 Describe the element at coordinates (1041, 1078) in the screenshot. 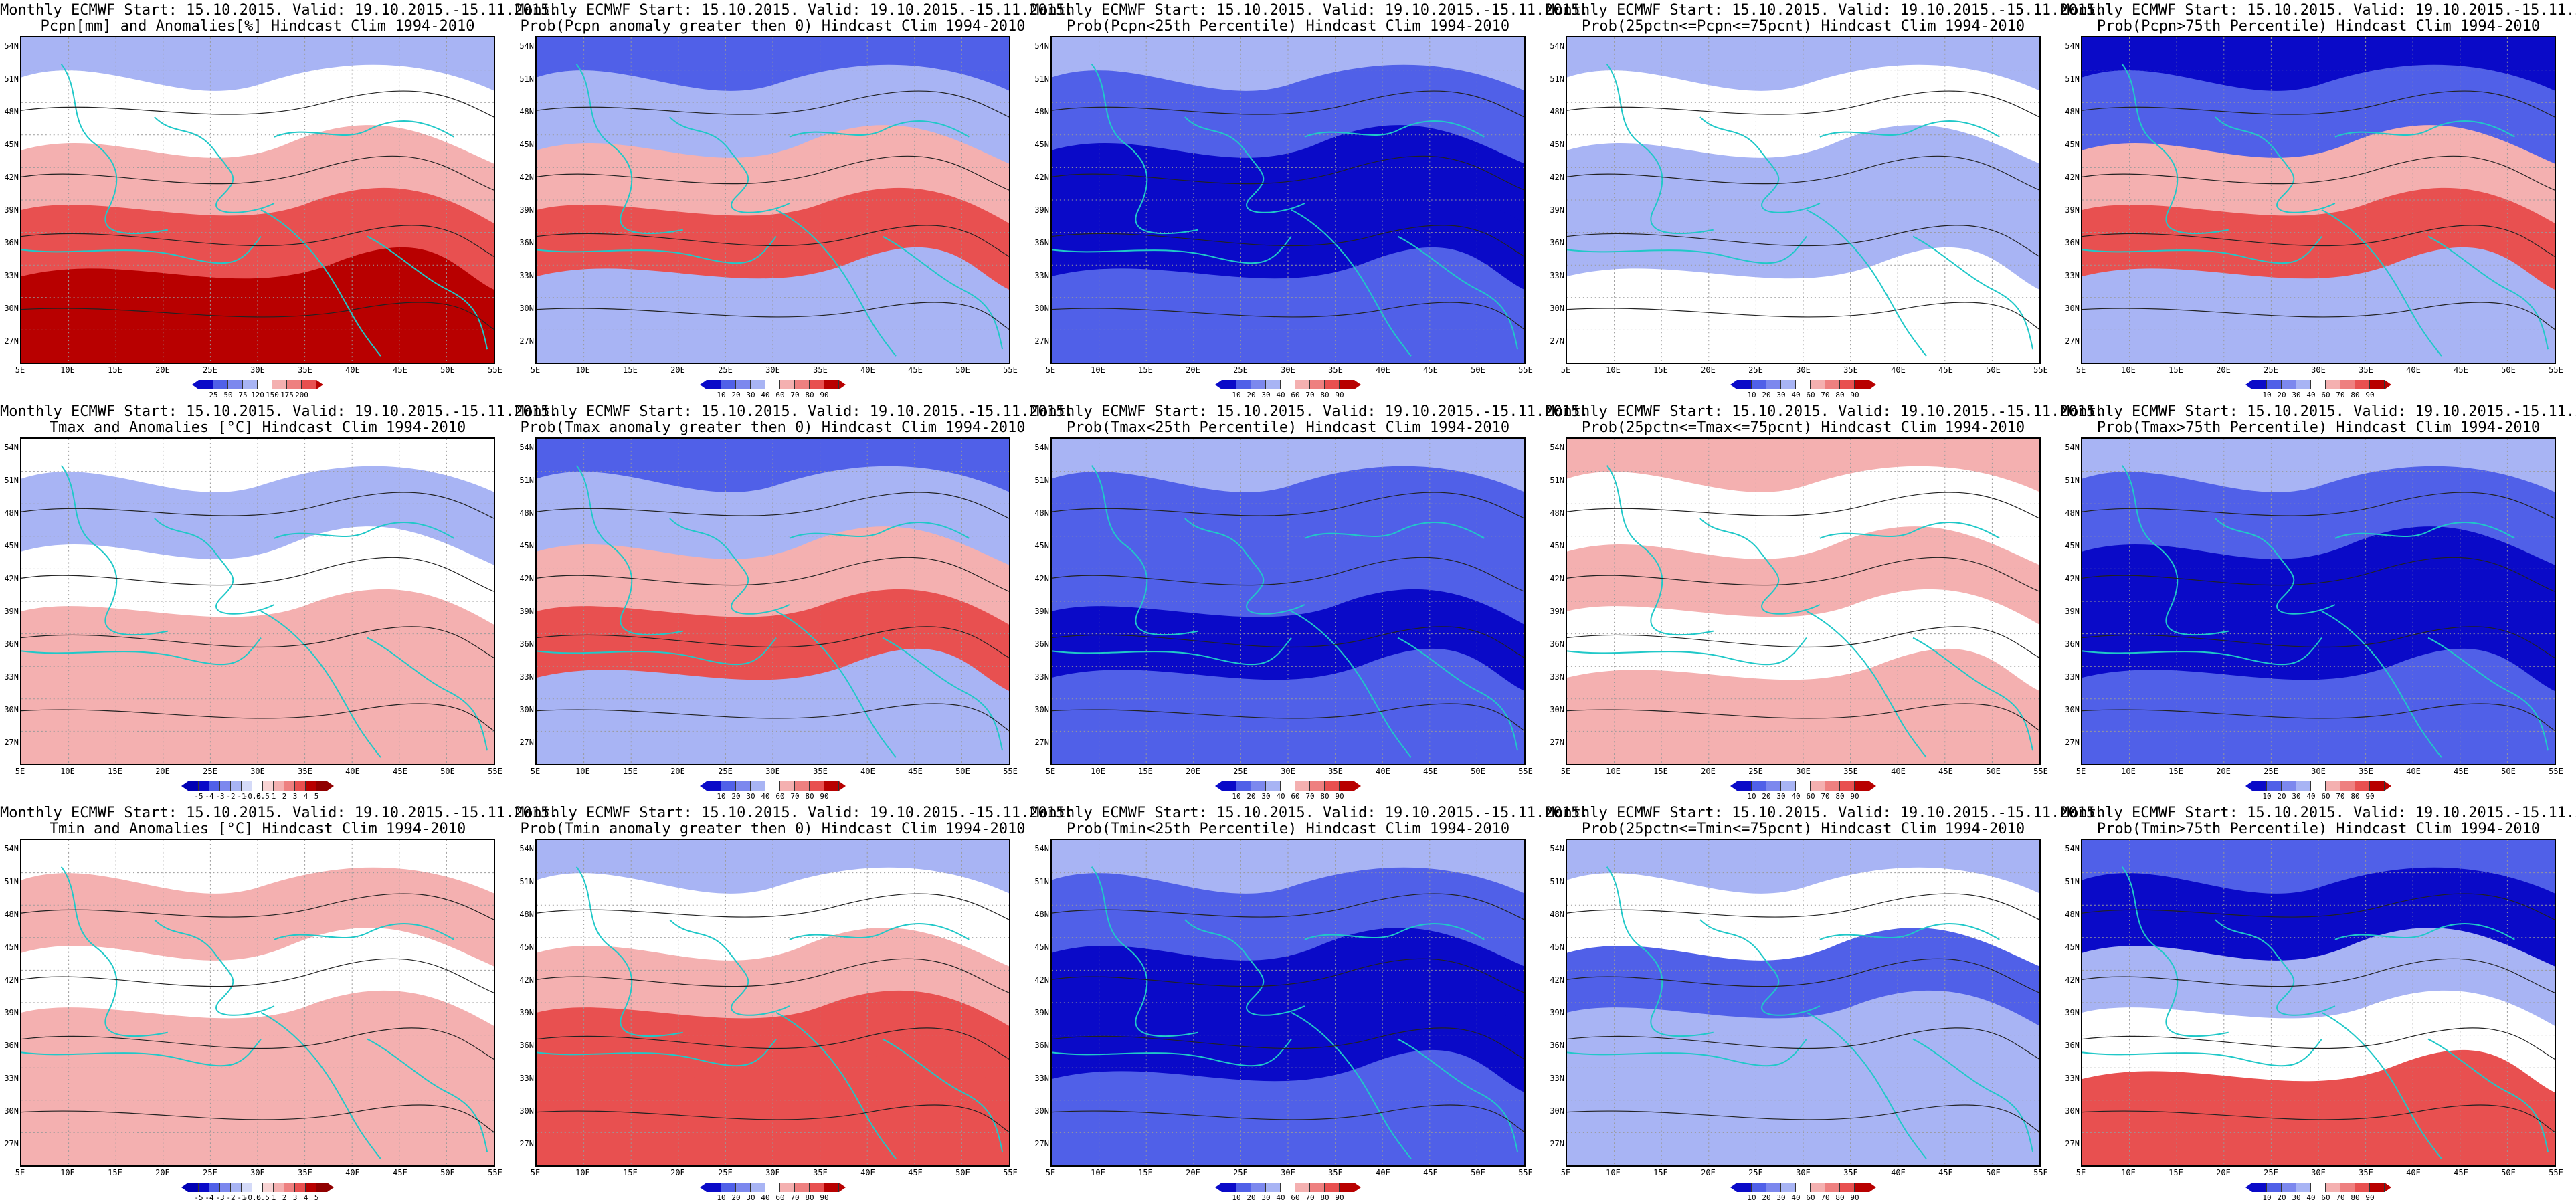

I see `latitude-label: 33N` at that location.